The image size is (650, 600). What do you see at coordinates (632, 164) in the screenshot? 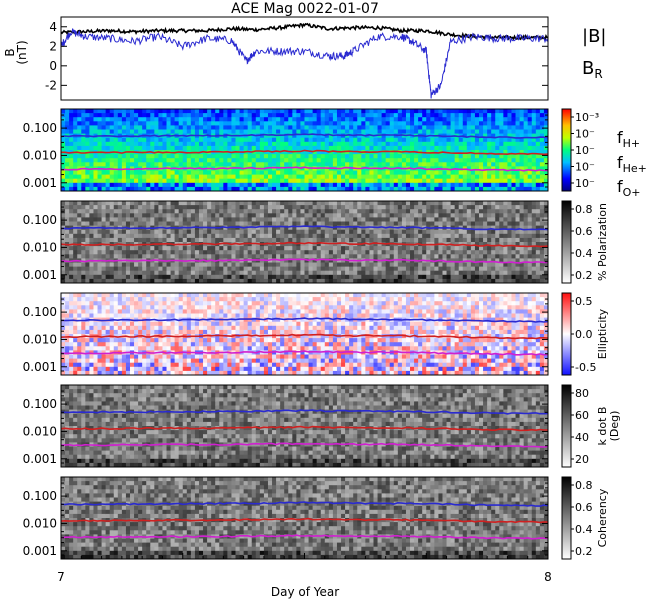
I see `legend-f-he: fHe+` at bounding box center [632, 164].